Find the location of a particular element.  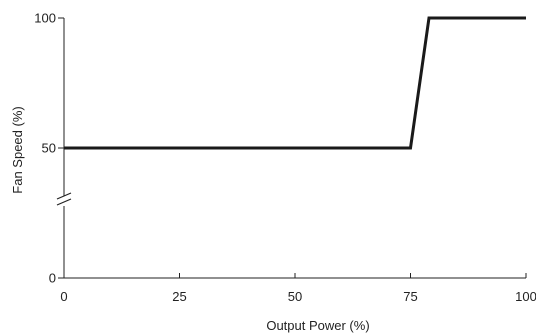

x-tick-label: 25 is located at coordinates (179, 296).